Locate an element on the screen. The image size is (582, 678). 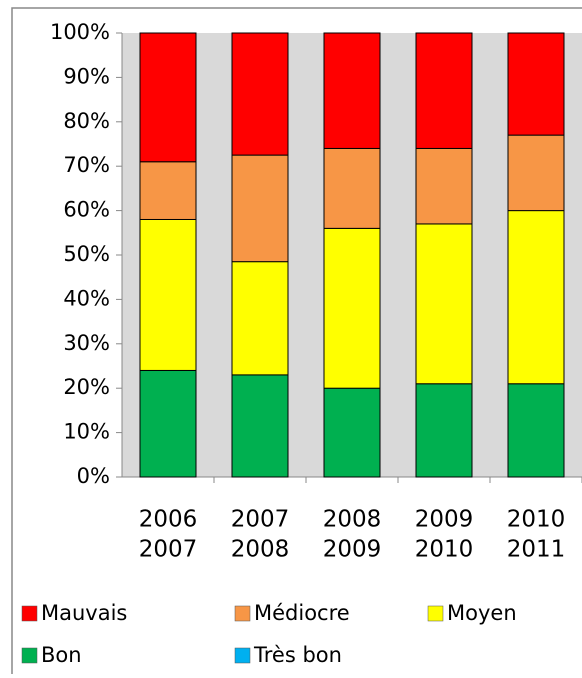
y-tick-label: 60% is located at coordinates (86, 210).